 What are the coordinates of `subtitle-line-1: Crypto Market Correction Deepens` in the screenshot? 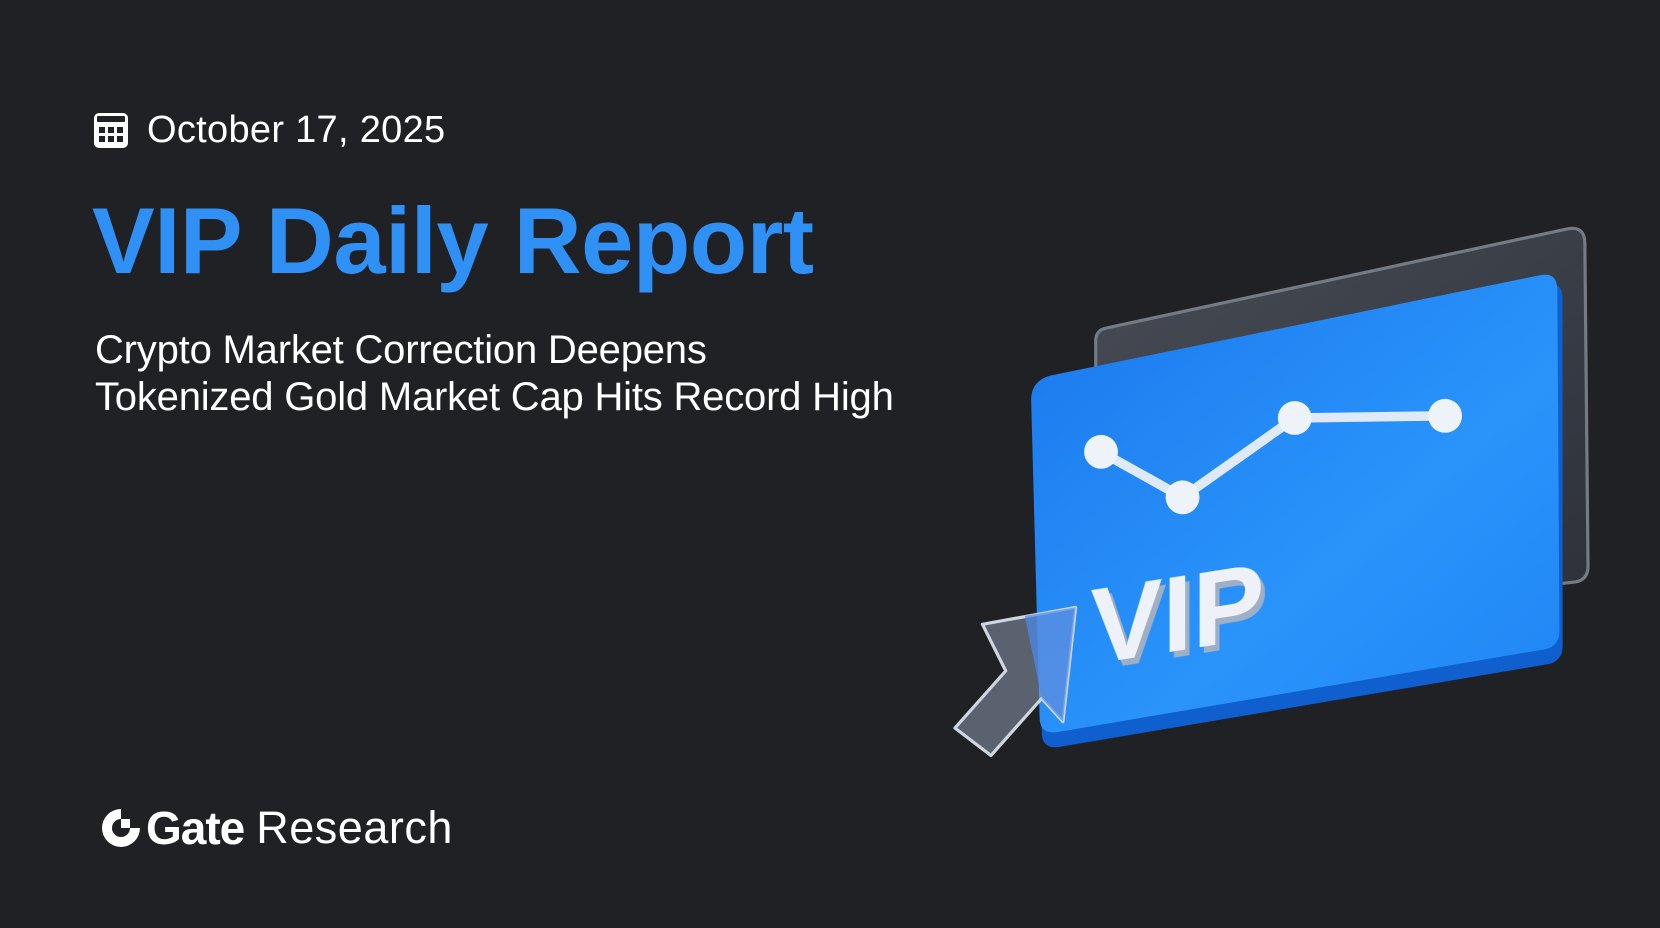 It's located at (401, 350).